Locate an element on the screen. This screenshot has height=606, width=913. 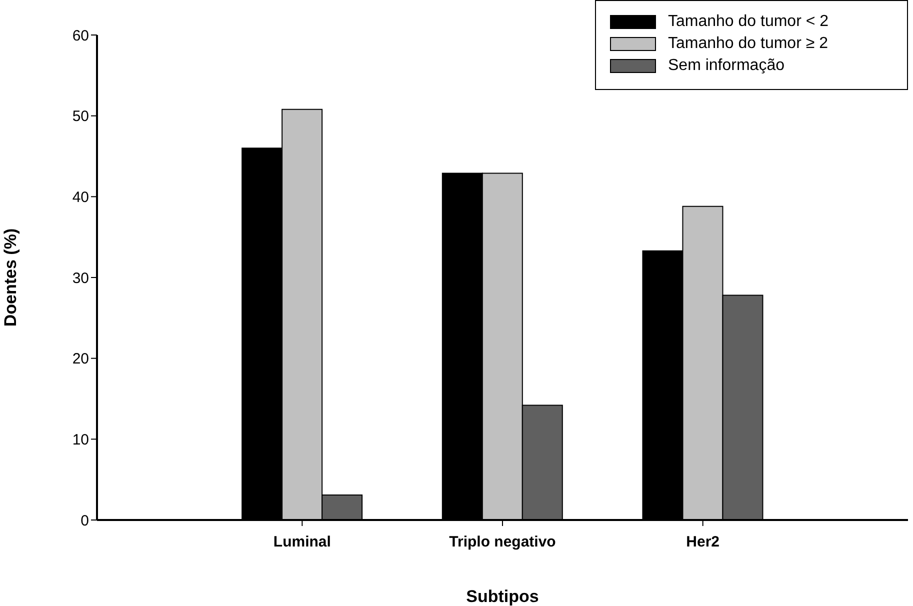
y-axis-title: Doentes (%) is located at coordinates (10, 277).